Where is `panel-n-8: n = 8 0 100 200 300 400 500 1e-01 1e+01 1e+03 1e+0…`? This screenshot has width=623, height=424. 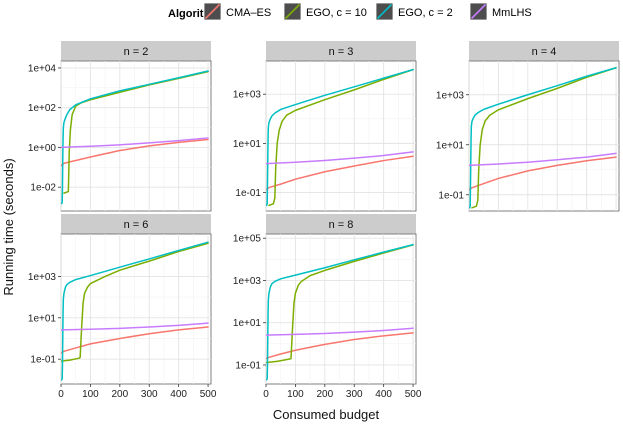 panel-n-8: n = 8 0 100 200 300 400 500 1e-01 1e+01 1e+03 1e+0… is located at coordinates (327, 307).